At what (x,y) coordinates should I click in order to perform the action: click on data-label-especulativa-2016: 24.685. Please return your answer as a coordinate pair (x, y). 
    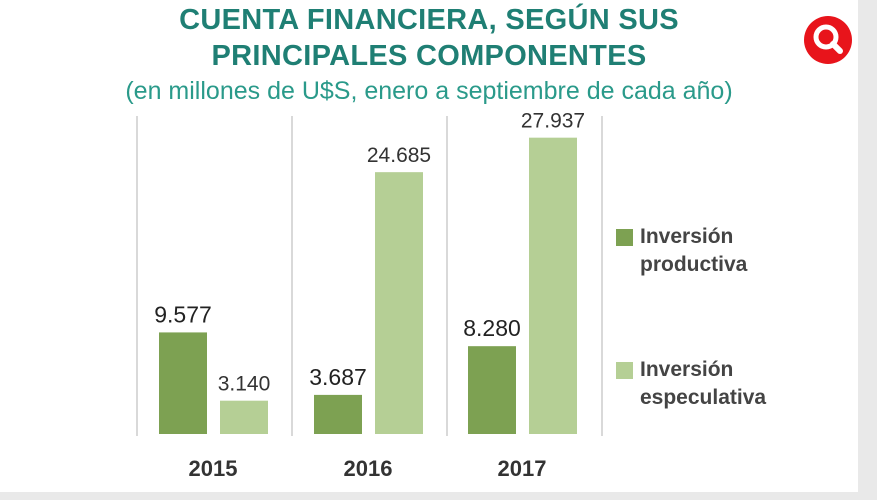
    Looking at the image, I should click on (399, 155).